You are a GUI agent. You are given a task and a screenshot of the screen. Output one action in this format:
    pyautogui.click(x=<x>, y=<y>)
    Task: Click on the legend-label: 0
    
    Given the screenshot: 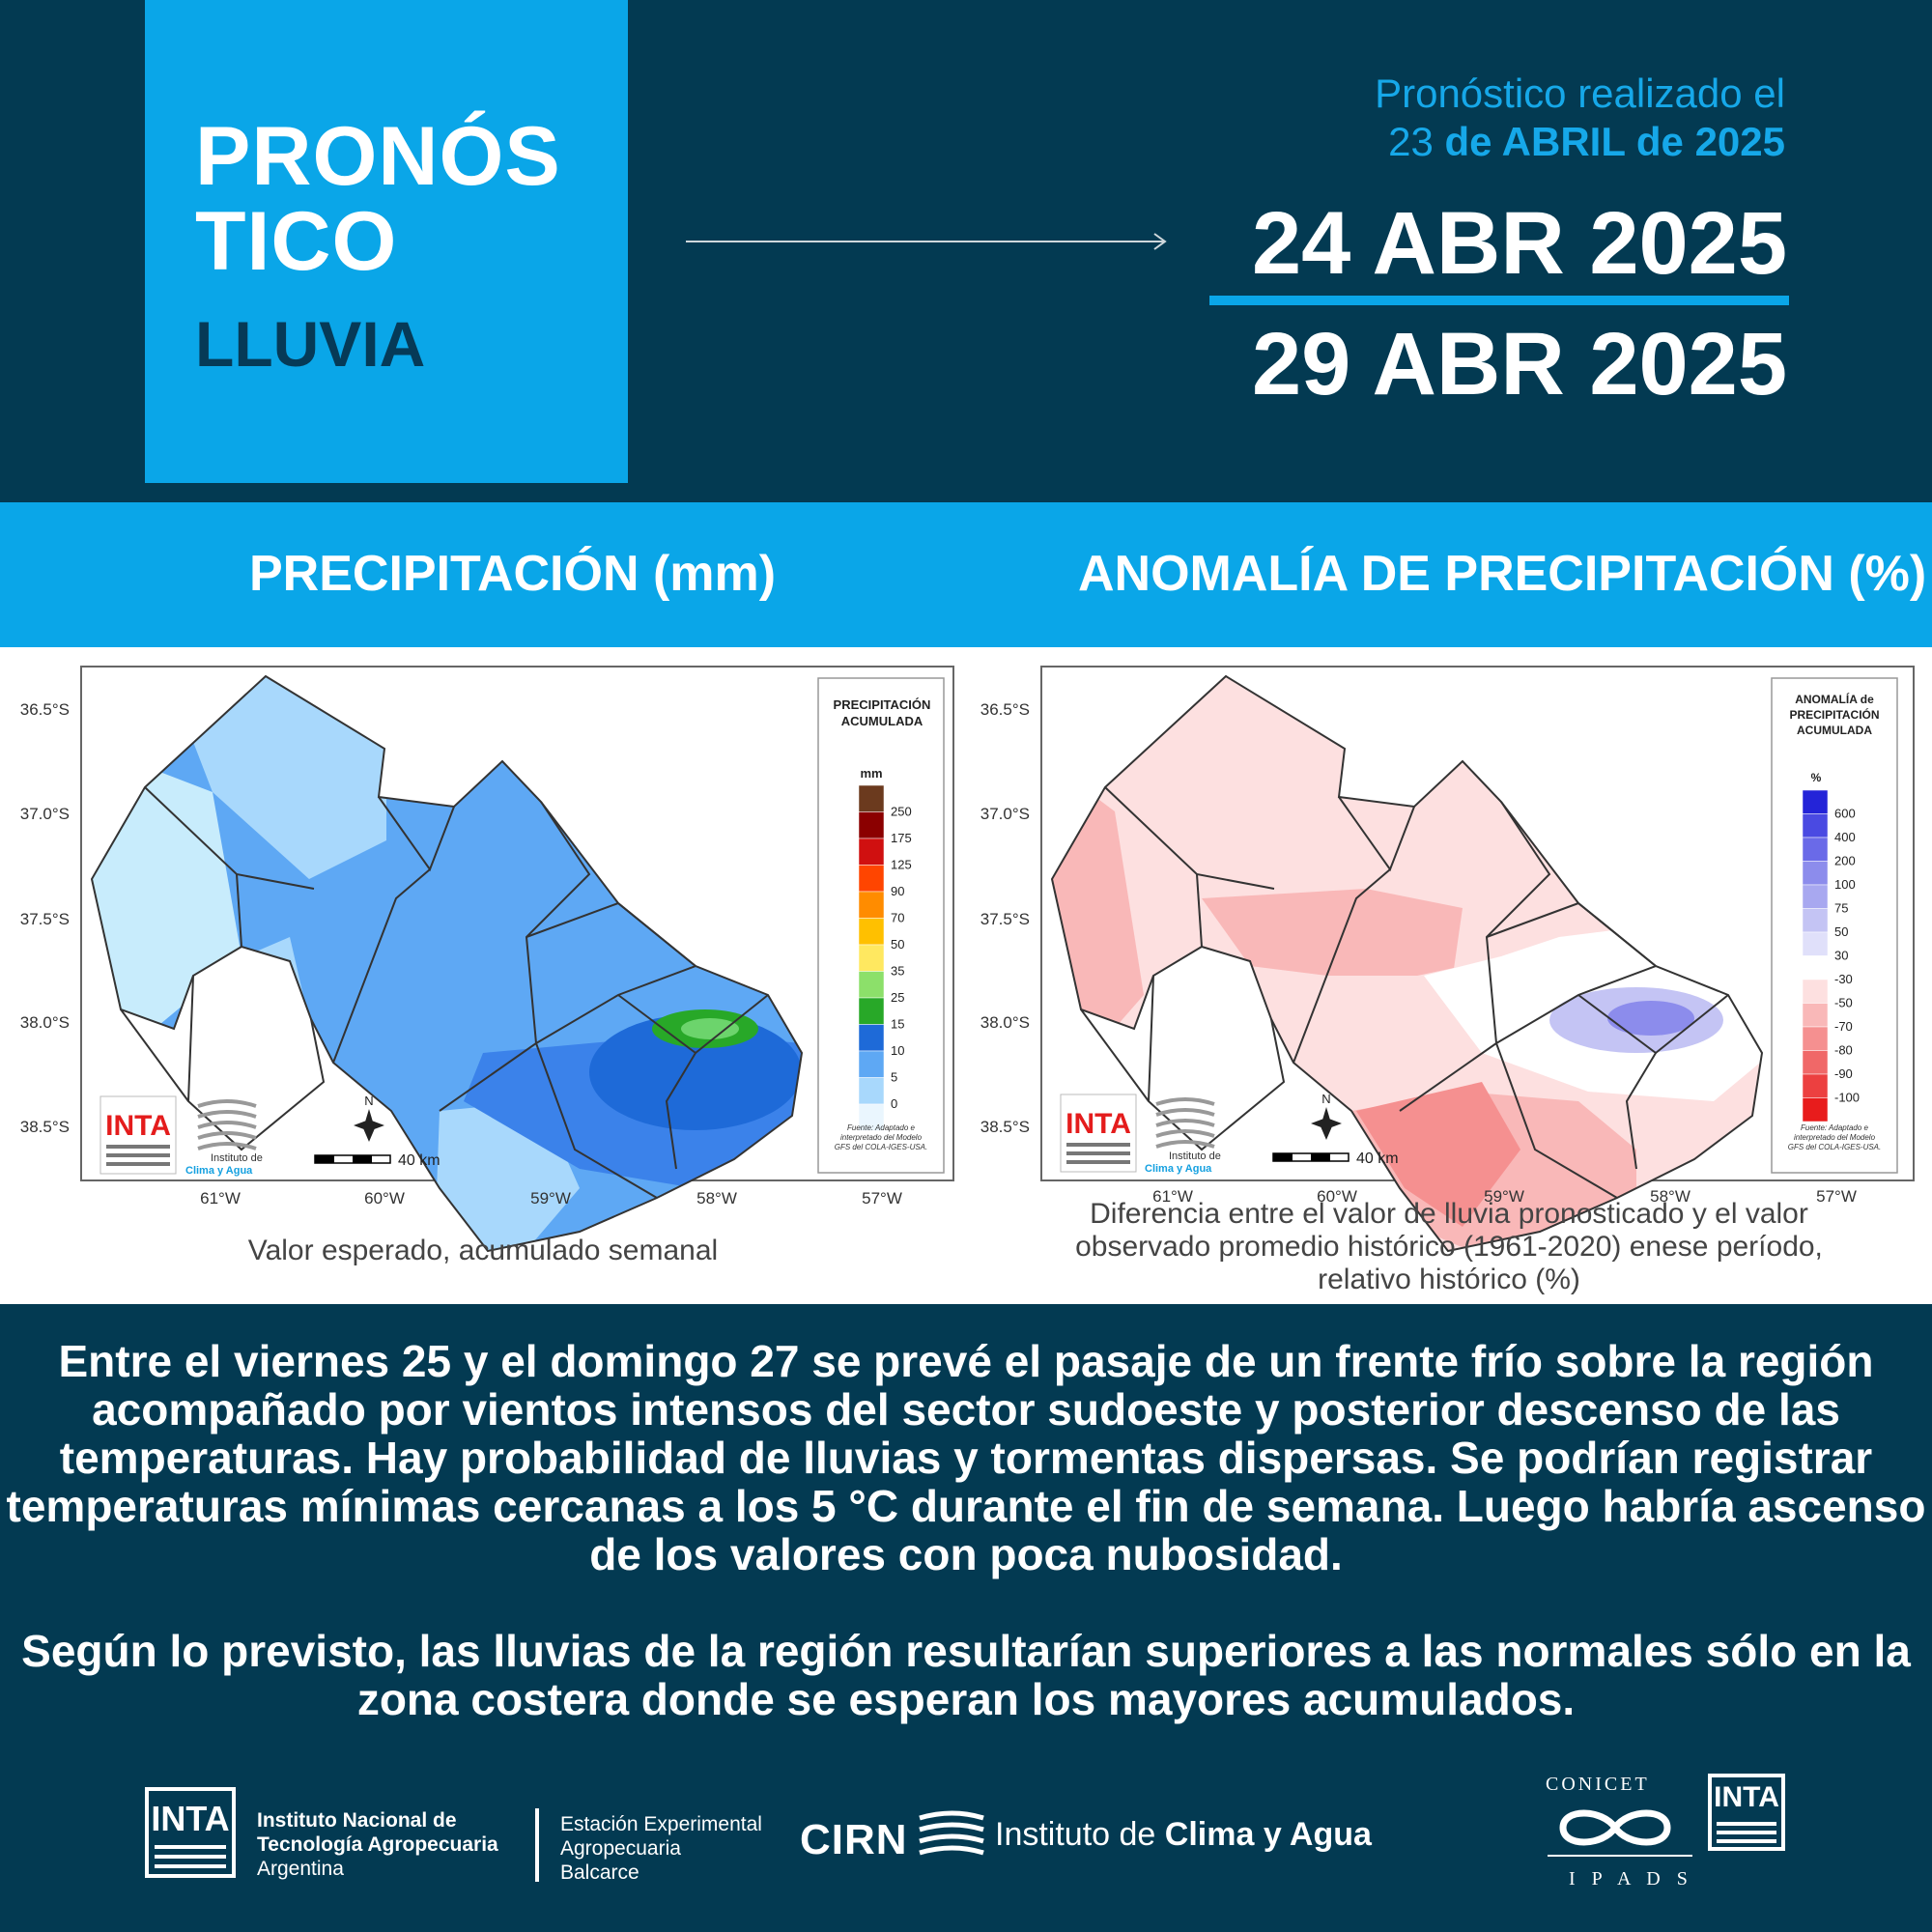 What is the action you would take?
    pyautogui.click(x=894, y=1103)
    